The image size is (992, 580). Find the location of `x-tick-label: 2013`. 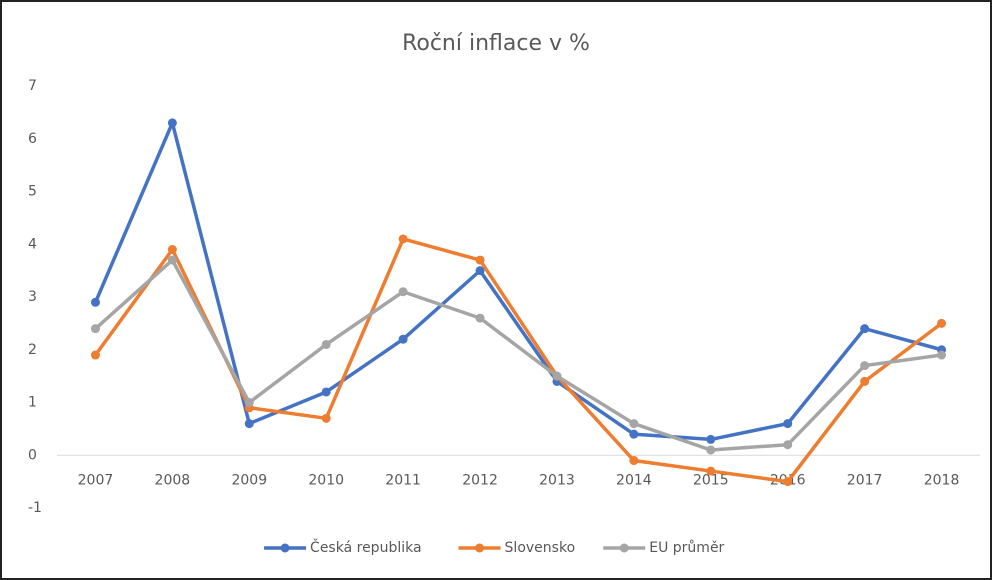

x-tick-label: 2013 is located at coordinates (557, 480).